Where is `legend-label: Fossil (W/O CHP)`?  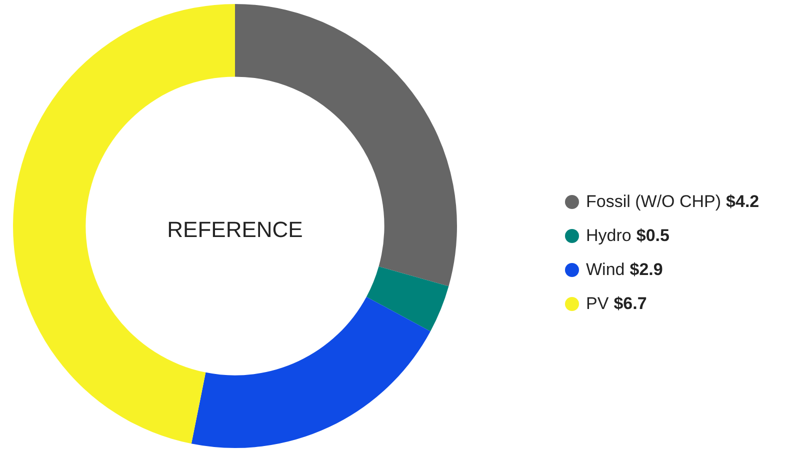
legend-label: Fossil (W/O CHP) is located at coordinates (654, 202).